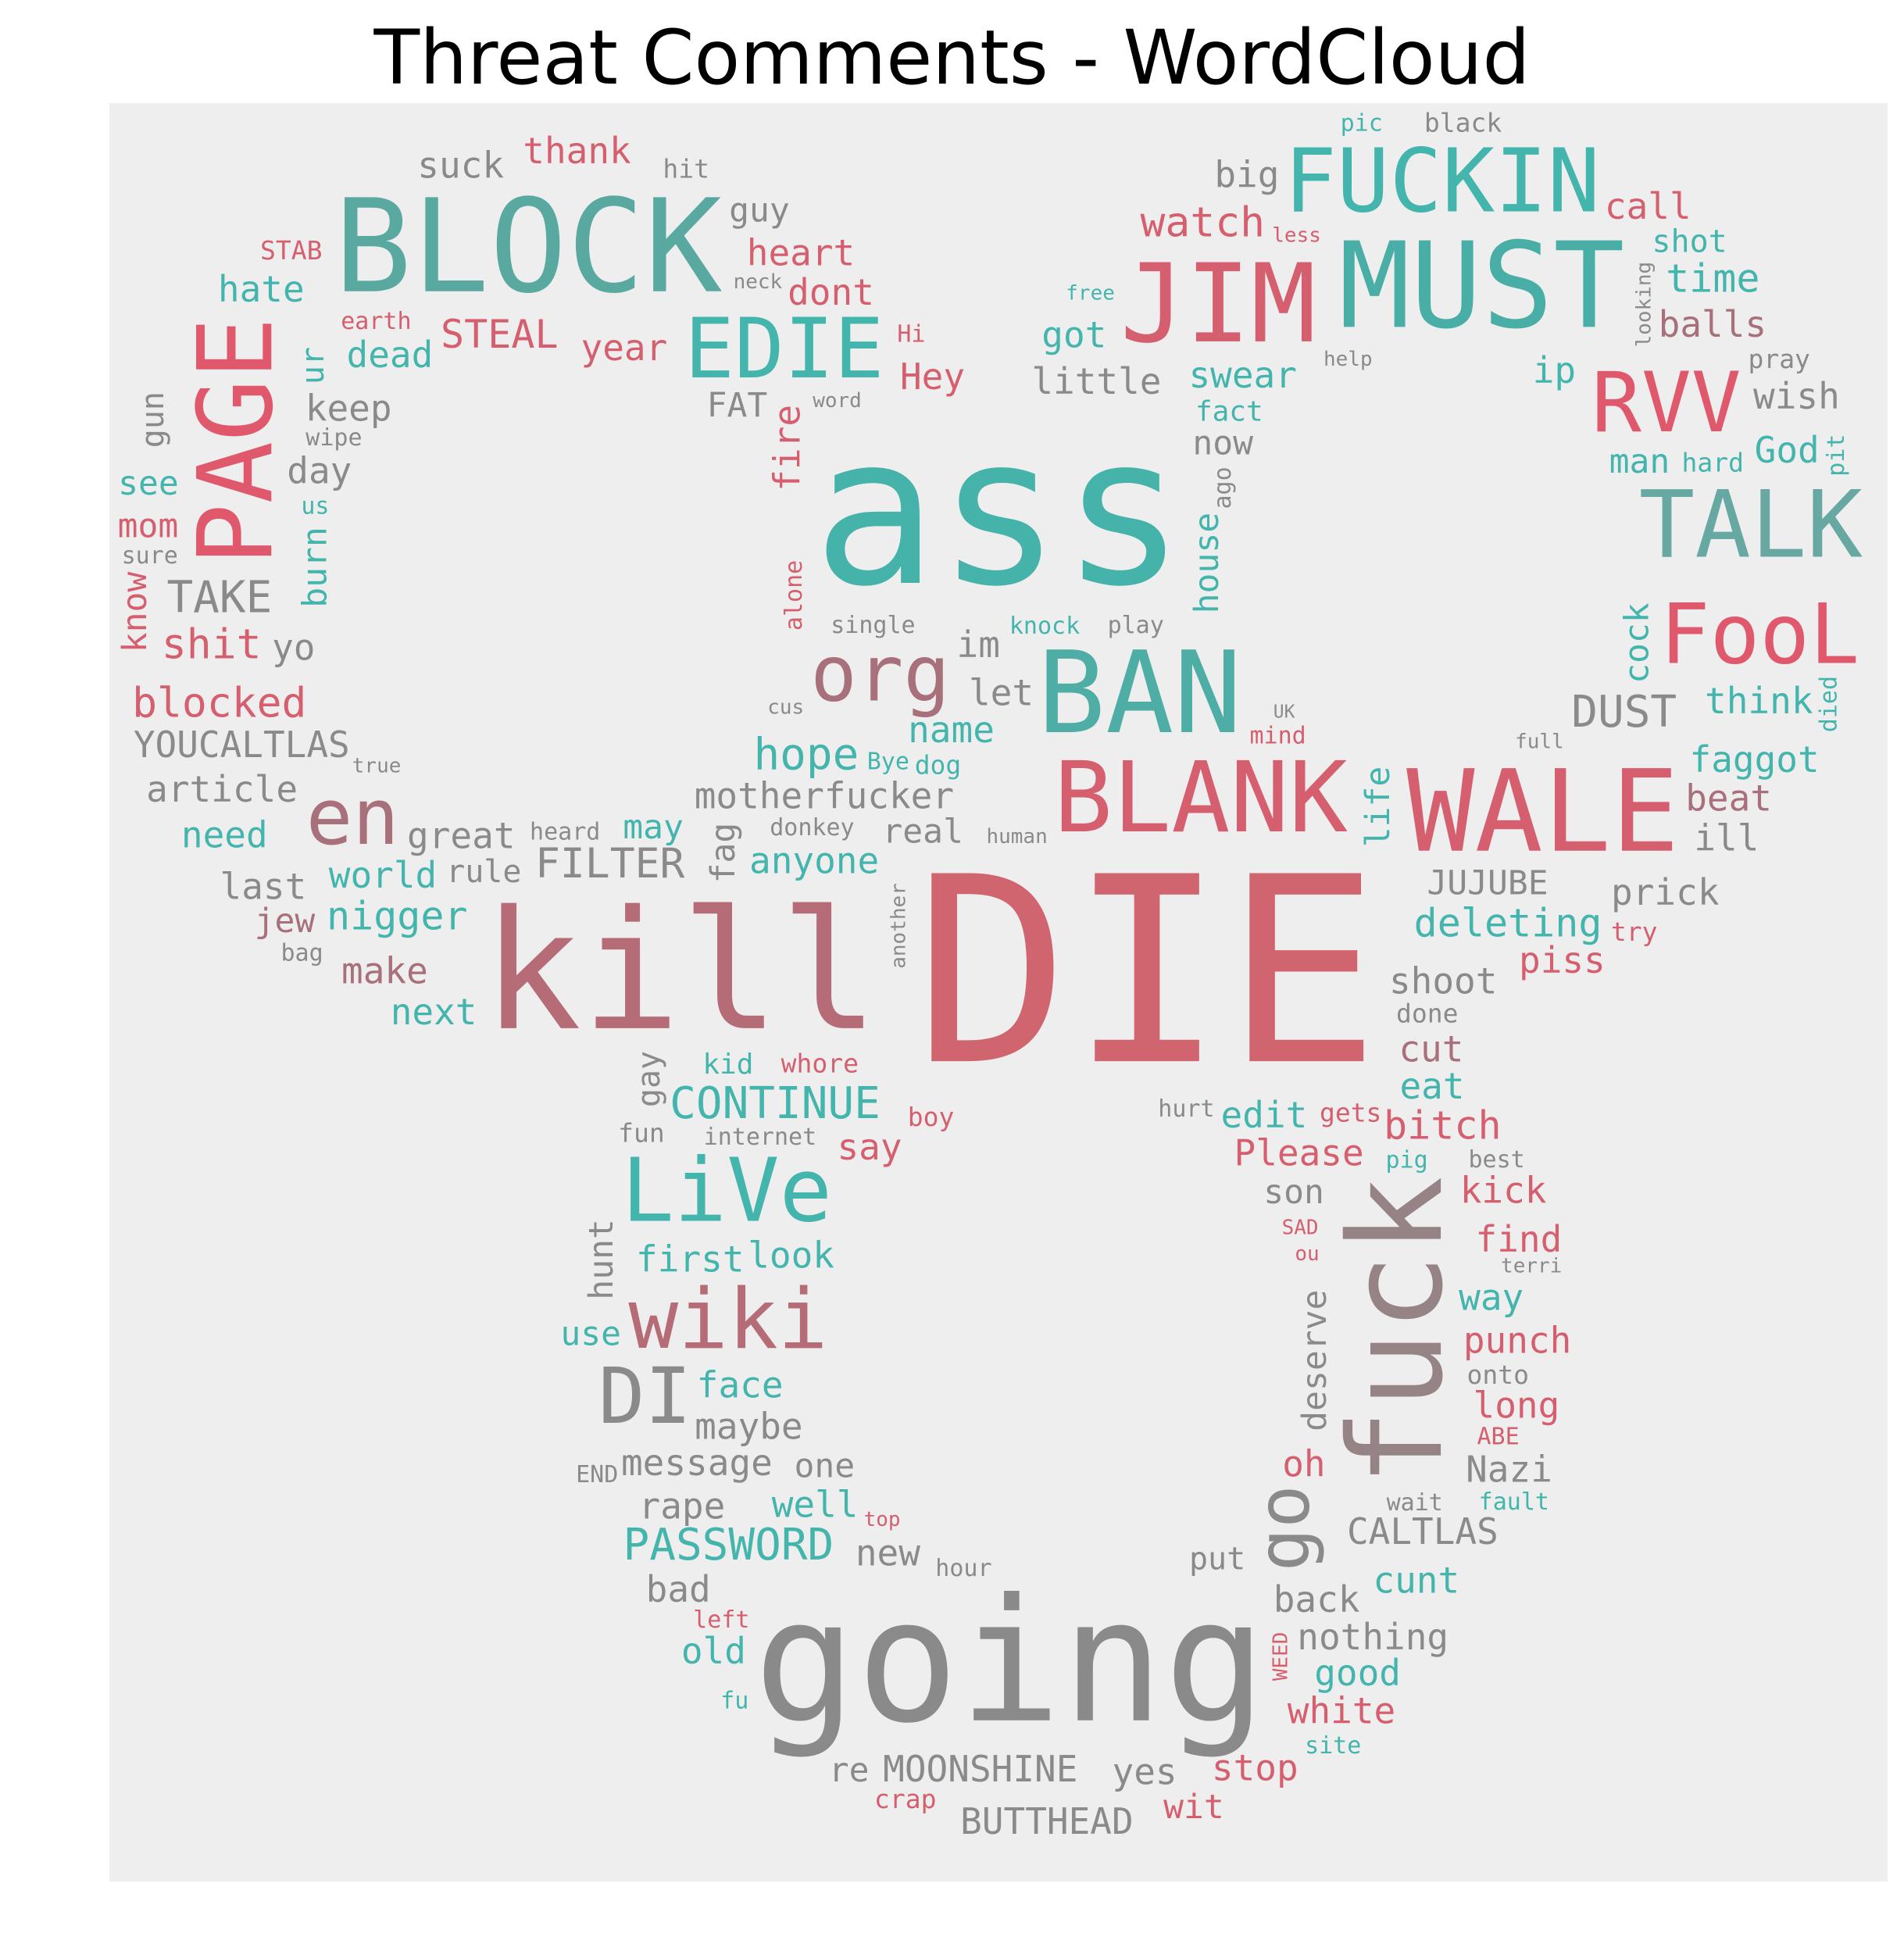  What do you see at coordinates (1373, 1637) in the screenshot?
I see `word-nothing: nothing` at bounding box center [1373, 1637].